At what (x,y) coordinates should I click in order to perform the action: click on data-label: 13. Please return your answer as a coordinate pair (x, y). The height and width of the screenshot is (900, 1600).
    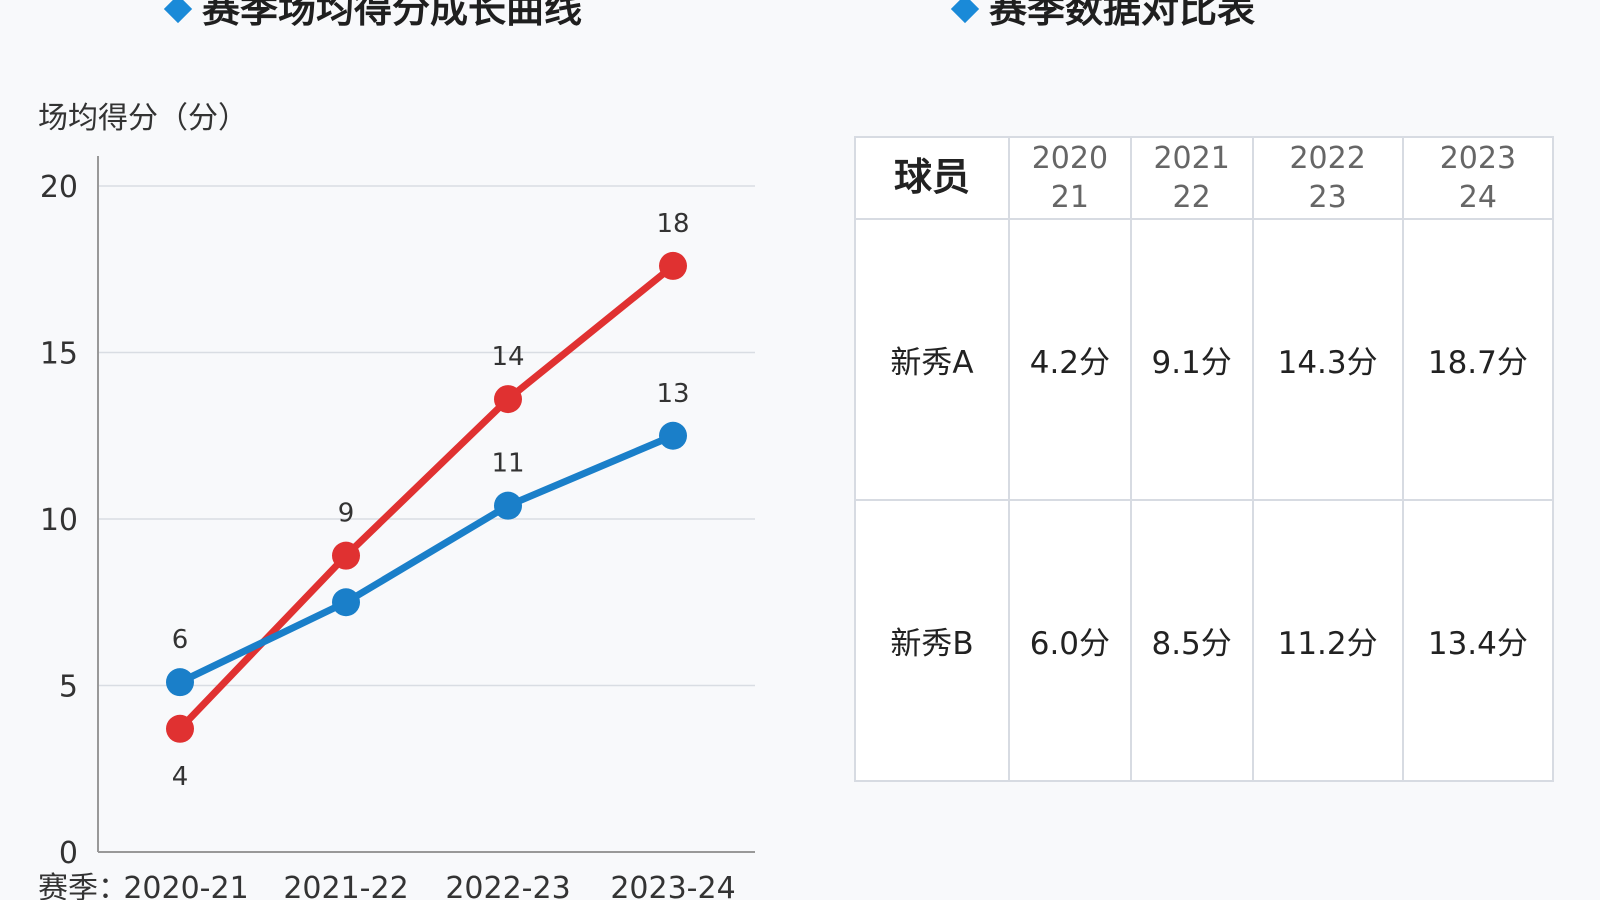
    Looking at the image, I should click on (672, 394).